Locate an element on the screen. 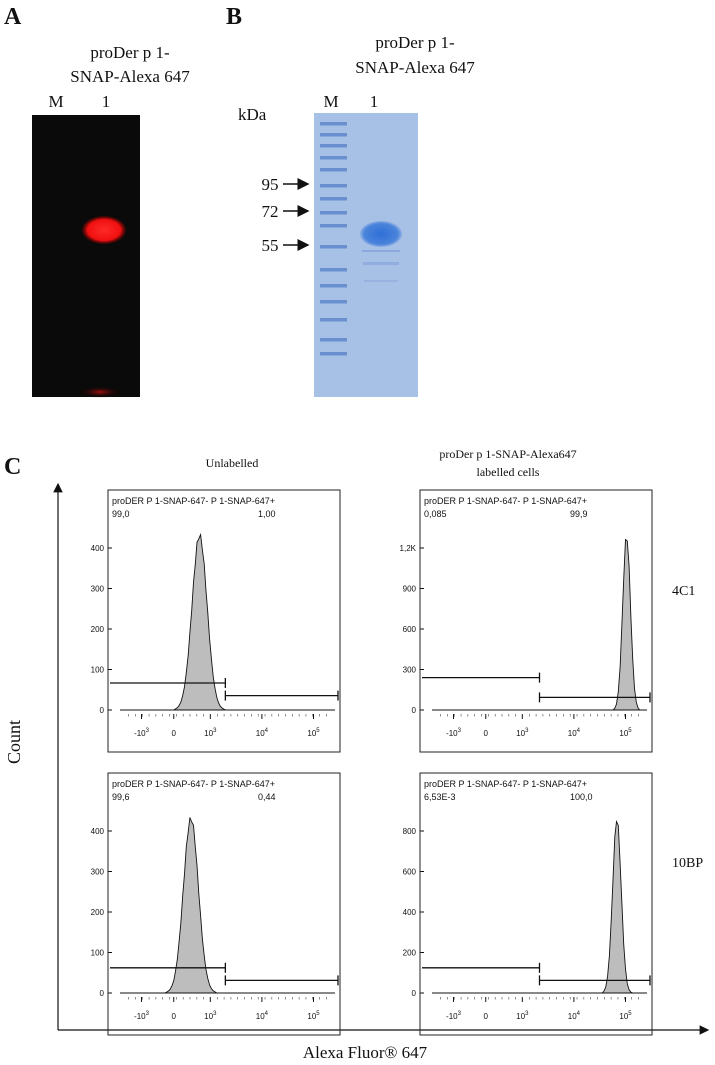 This screenshot has width=715, height=1065. y-tick-label: 900 is located at coordinates (410, 589).